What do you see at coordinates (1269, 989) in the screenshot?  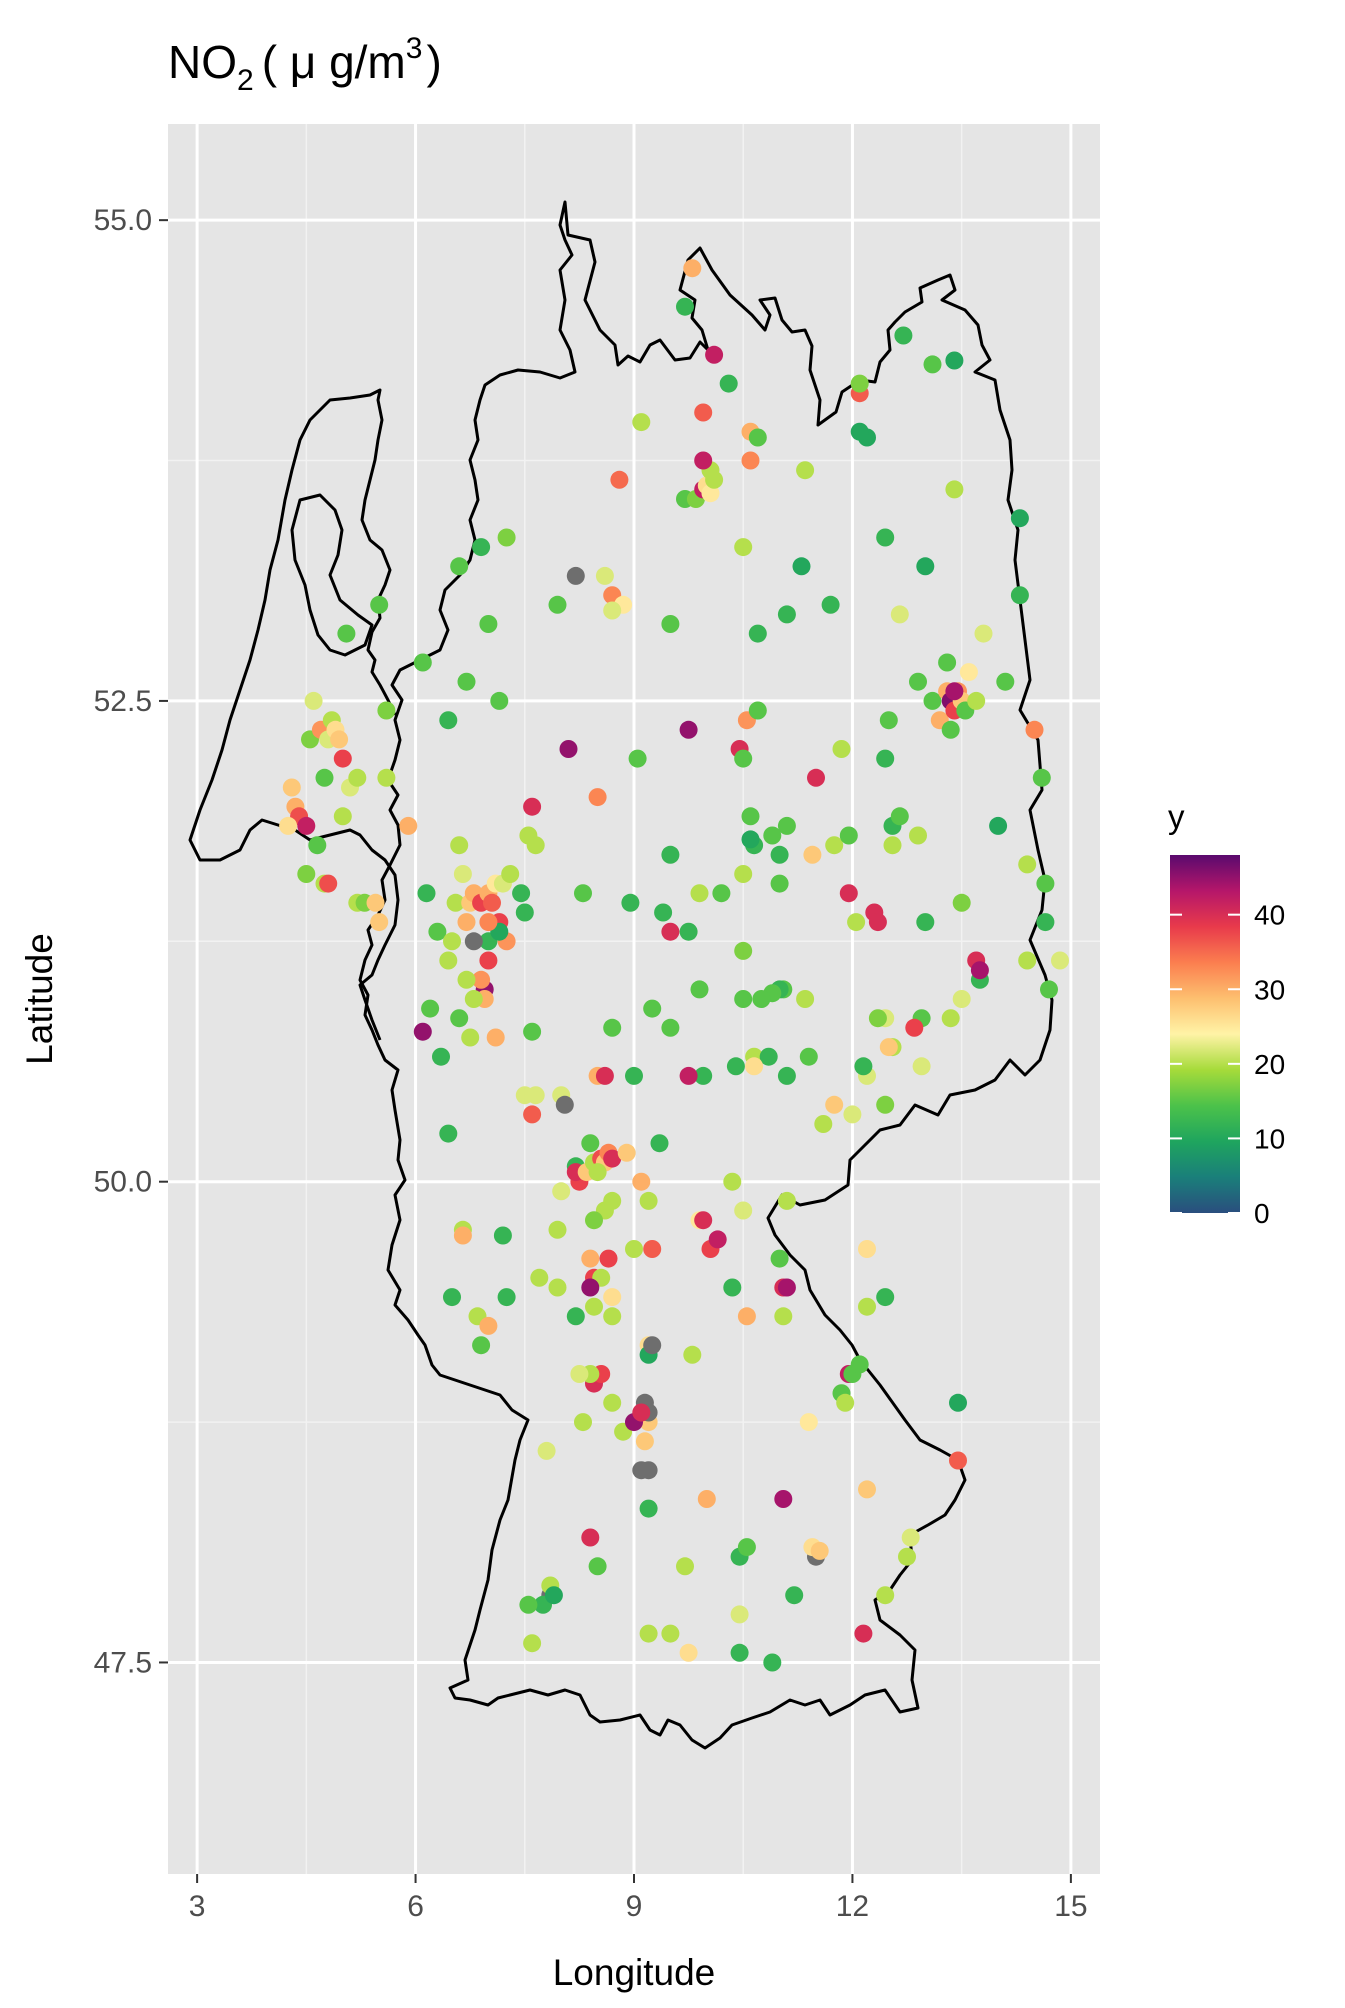 I see `legend-label: 30` at bounding box center [1269, 989].